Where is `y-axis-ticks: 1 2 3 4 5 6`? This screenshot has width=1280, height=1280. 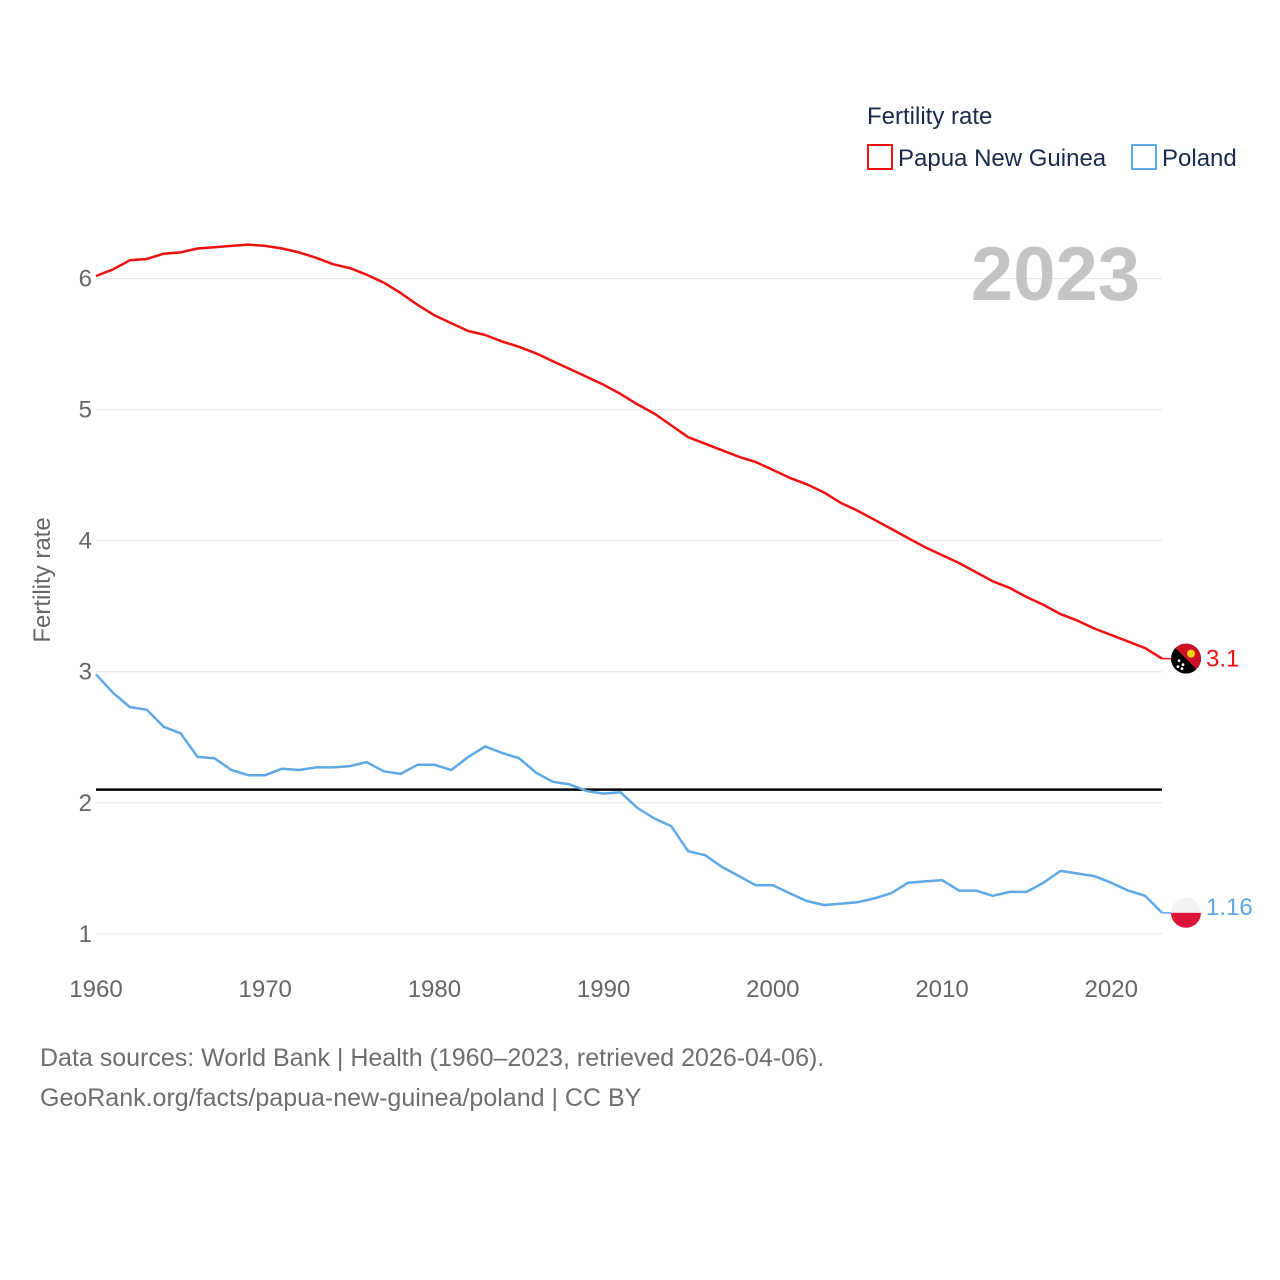
y-axis-ticks: 1 2 3 4 5 6 is located at coordinates (85, 607).